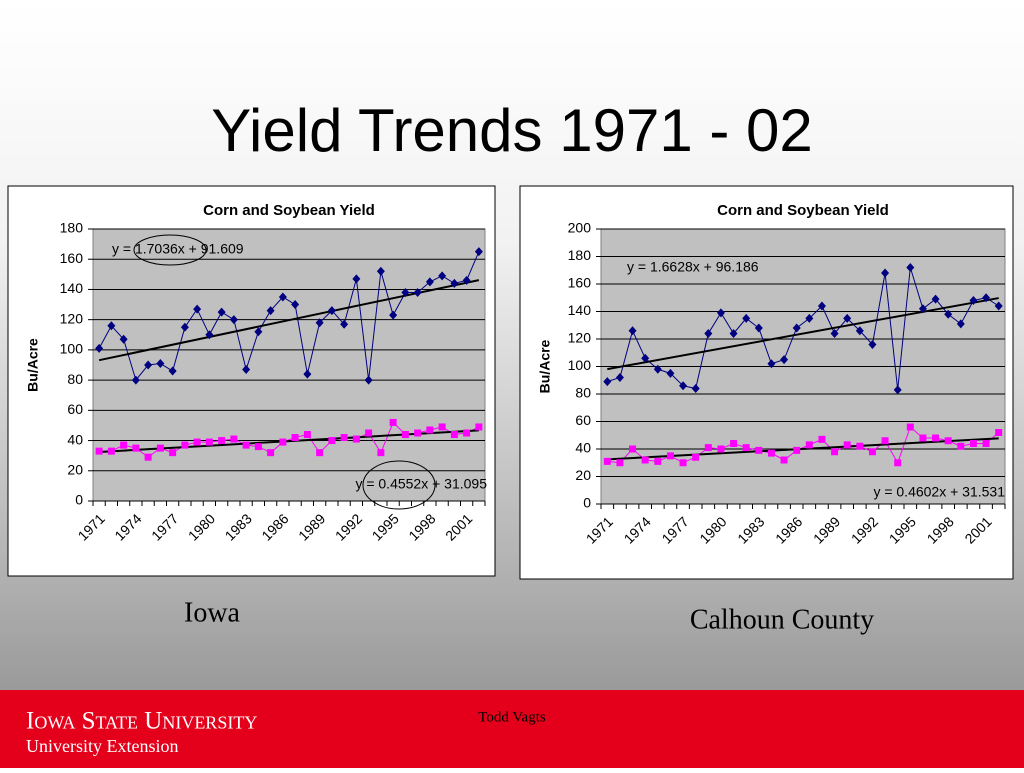 This screenshot has width=1024, height=773. Describe the element at coordinates (580, 338) in the screenshot. I see `y-tick-label: 120` at that location.